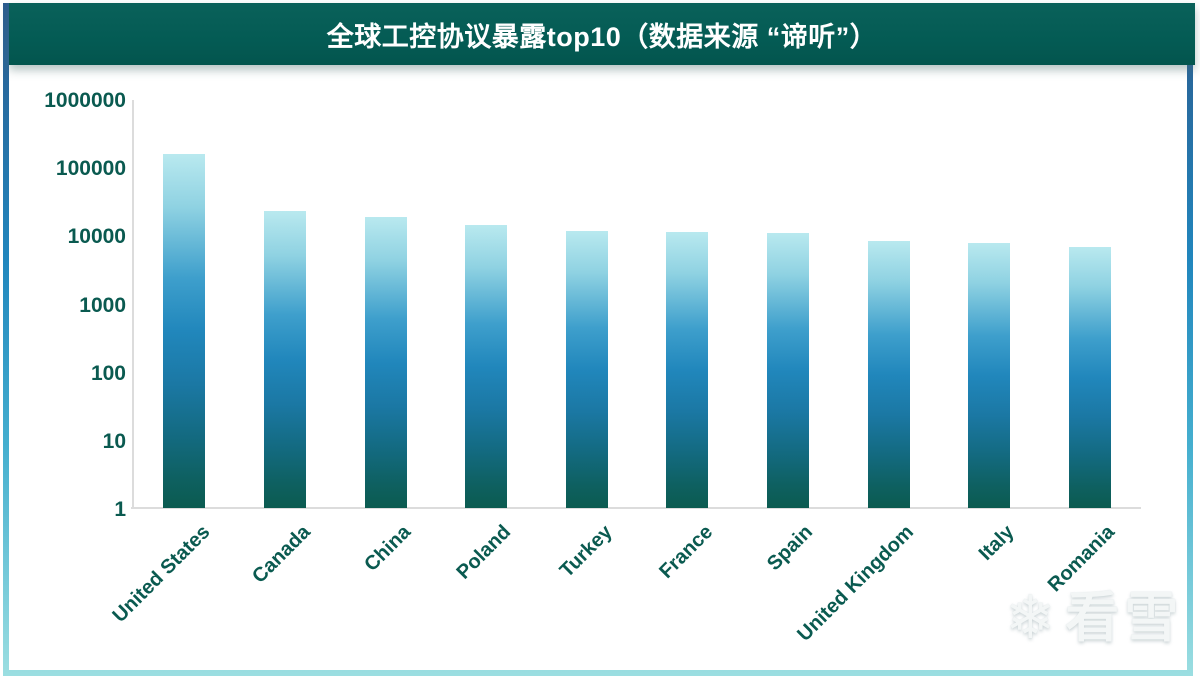 The height and width of the screenshot is (683, 1200). Describe the element at coordinates (184, 331) in the screenshot. I see `bar-united-states` at that location.